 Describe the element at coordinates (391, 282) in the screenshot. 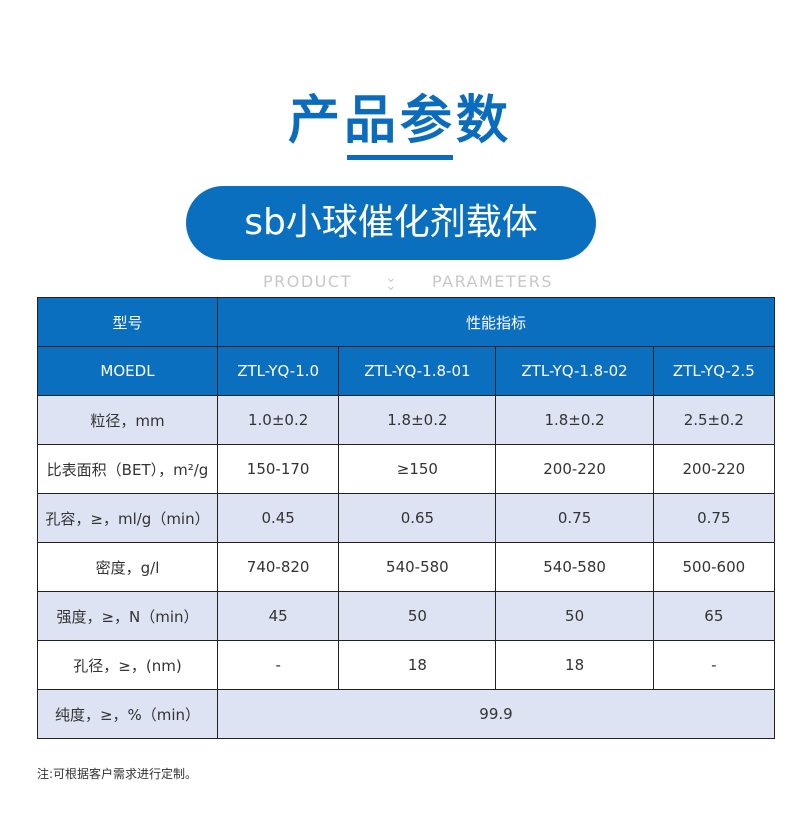

I see `chevron-down-icon: ⌄ ⌄` at that location.